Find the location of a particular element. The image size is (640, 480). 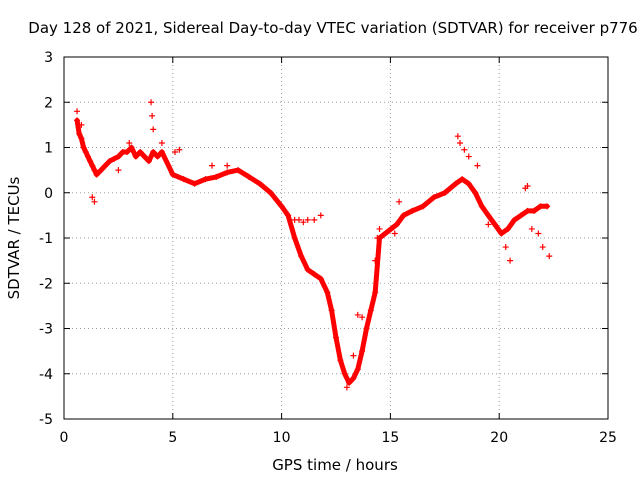

y-tick-label: -2 is located at coordinates (46, 284).